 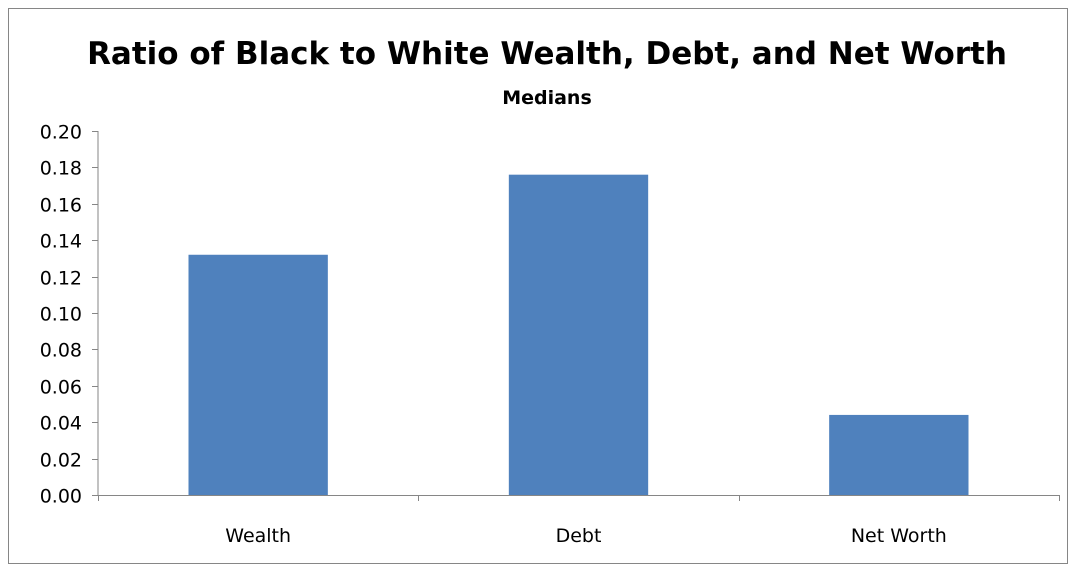 I want to click on x-category-label: Net Worth, so click(x=899, y=536).